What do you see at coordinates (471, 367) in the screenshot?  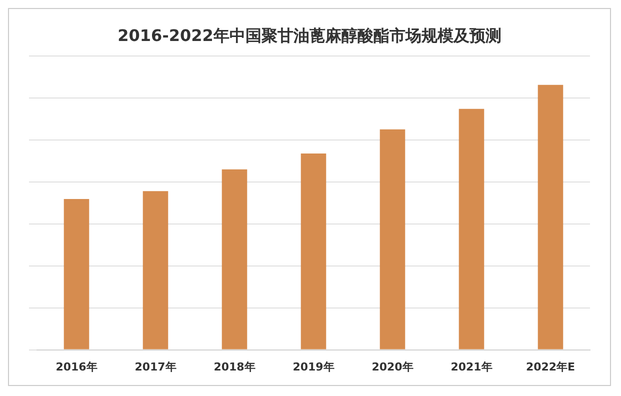 I see `x-tick-label: 2021年` at bounding box center [471, 367].